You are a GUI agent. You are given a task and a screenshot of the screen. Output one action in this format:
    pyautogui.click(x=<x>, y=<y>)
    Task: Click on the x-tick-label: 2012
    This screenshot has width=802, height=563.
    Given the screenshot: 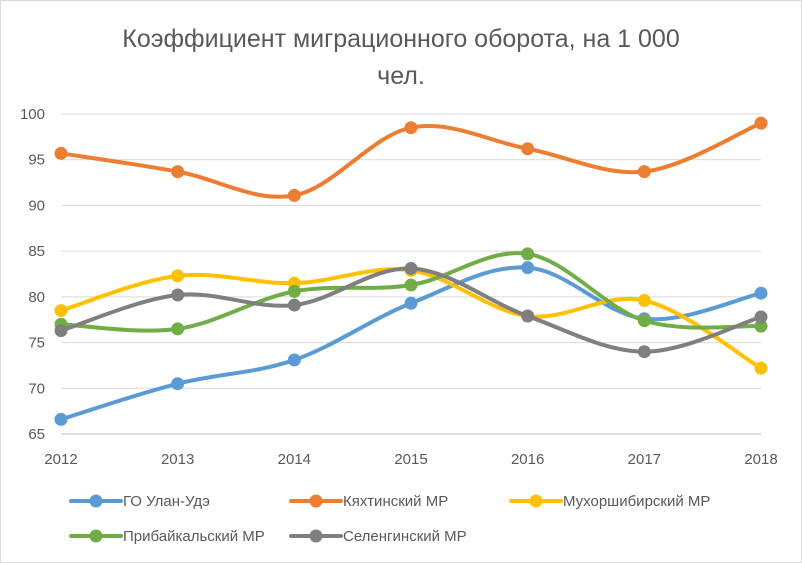 What is the action you would take?
    pyautogui.click(x=60, y=459)
    